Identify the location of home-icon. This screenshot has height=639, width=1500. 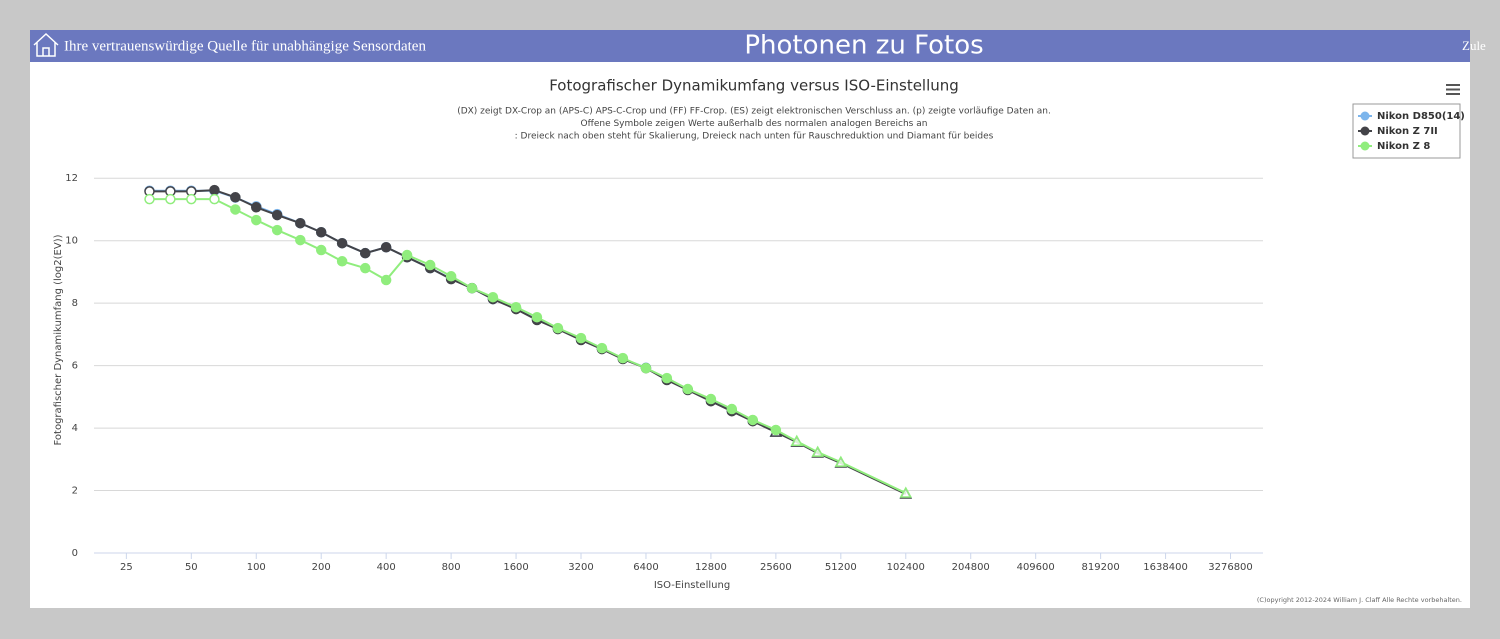
(46, 44).